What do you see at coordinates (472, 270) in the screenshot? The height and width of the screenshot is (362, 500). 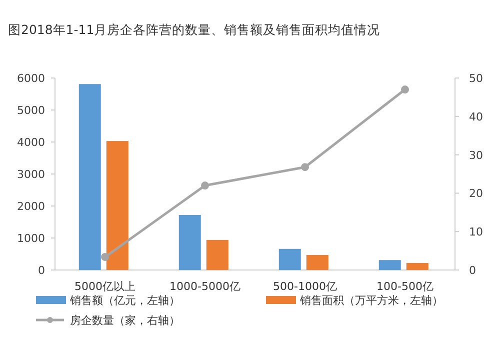 I see `y2-tick-label: 0` at bounding box center [472, 270].